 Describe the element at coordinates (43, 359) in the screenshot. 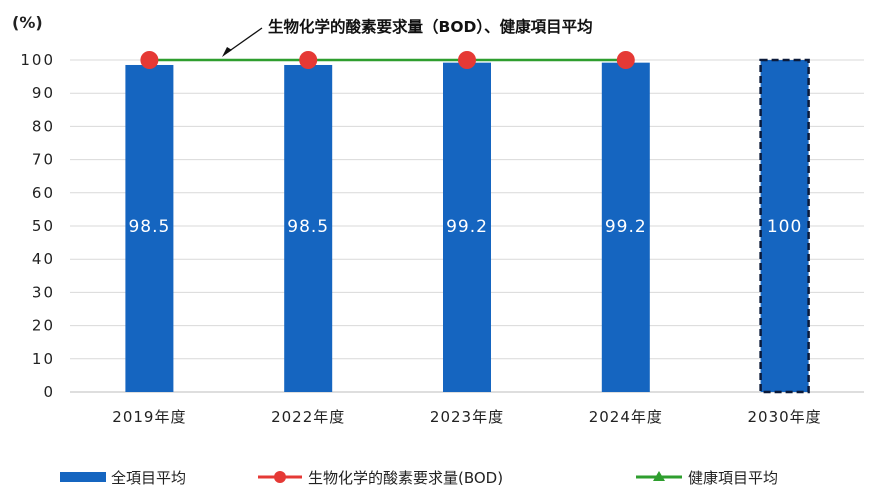

I see `y-tick-label: 10` at that location.